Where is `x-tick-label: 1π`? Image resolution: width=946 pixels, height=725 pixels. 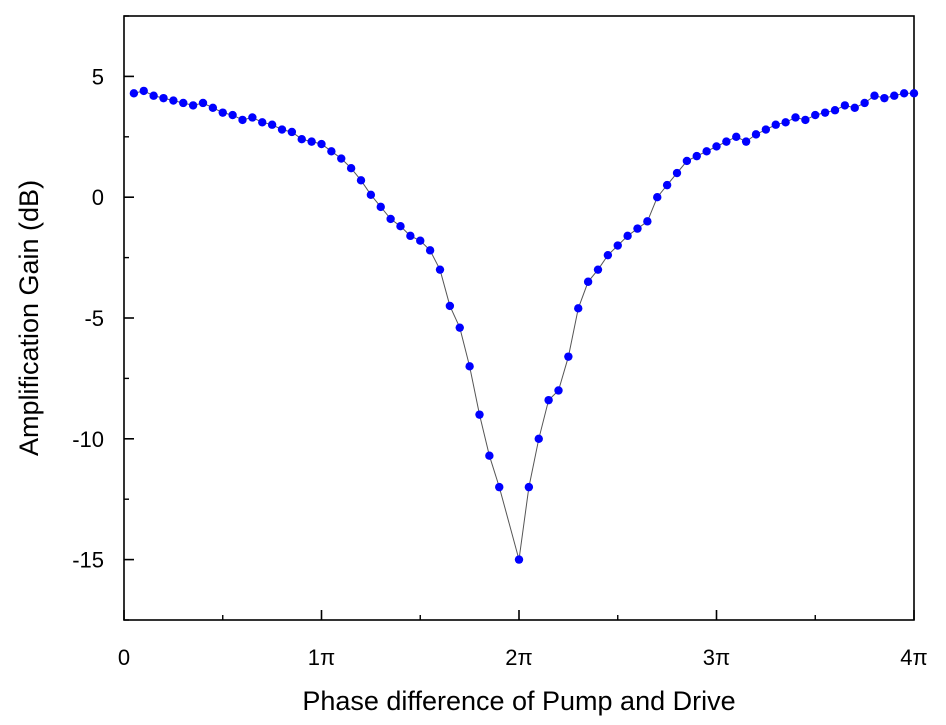
x-tick-label: 1π is located at coordinates (321, 657).